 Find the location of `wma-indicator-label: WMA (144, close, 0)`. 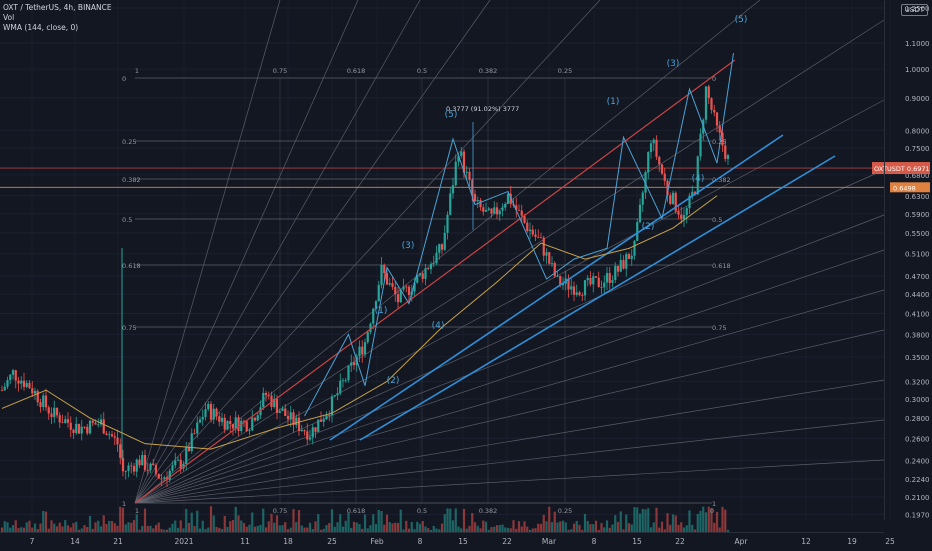

wma-indicator-label: WMA (144, close, 0) is located at coordinates (41, 27).